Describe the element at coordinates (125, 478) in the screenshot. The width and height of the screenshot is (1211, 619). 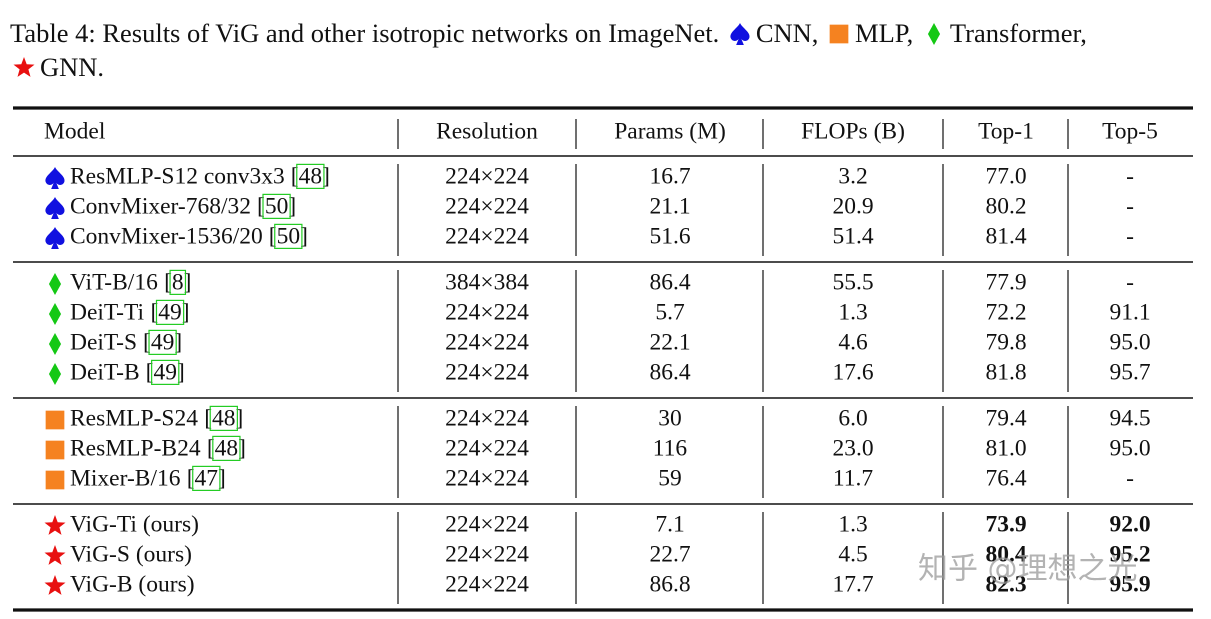
I see `model-name: Mixer-B/16` at that location.